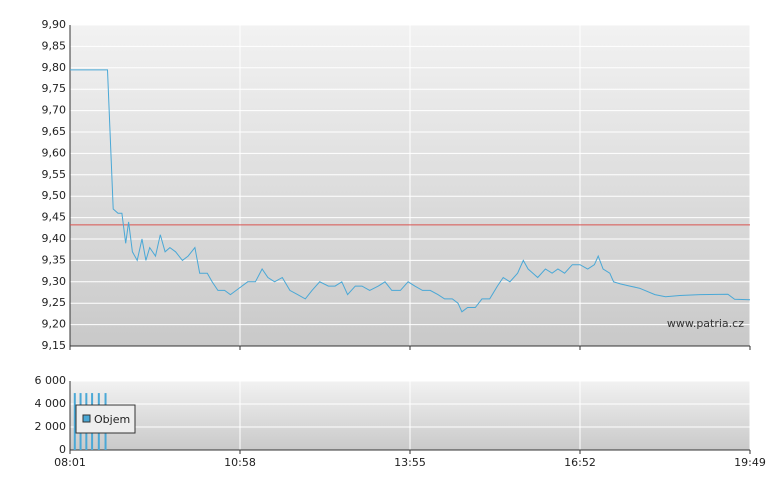 Image resolution: width=780 pixels, height=494 pixels. Describe the element at coordinates (54, 259) in the screenshot. I see `y-tick-label: 9,35` at that location.